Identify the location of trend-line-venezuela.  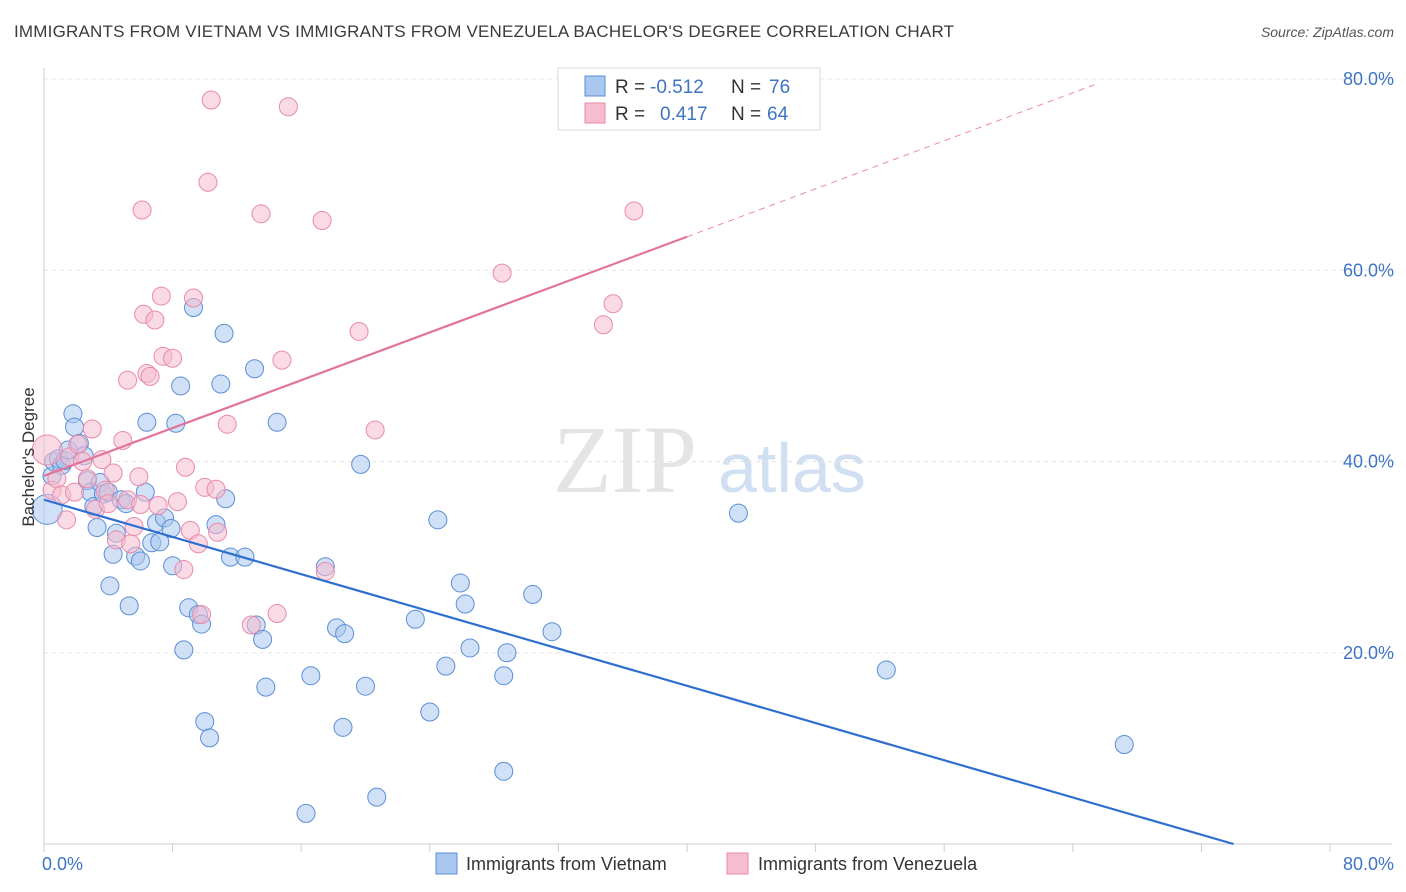
(365, 356).